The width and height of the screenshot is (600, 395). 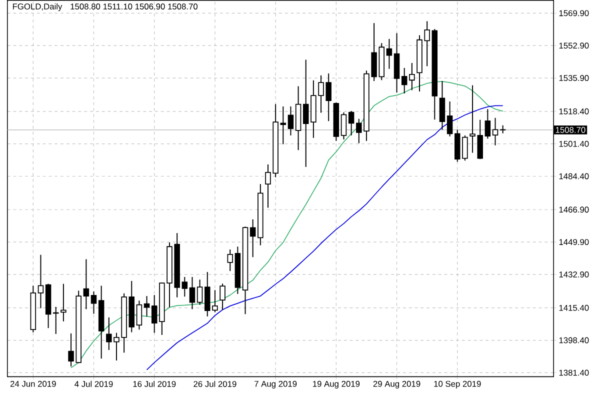 What do you see at coordinates (457, 384) in the screenshot?
I see `x-tick-label: 10 Sep 2019` at bounding box center [457, 384].